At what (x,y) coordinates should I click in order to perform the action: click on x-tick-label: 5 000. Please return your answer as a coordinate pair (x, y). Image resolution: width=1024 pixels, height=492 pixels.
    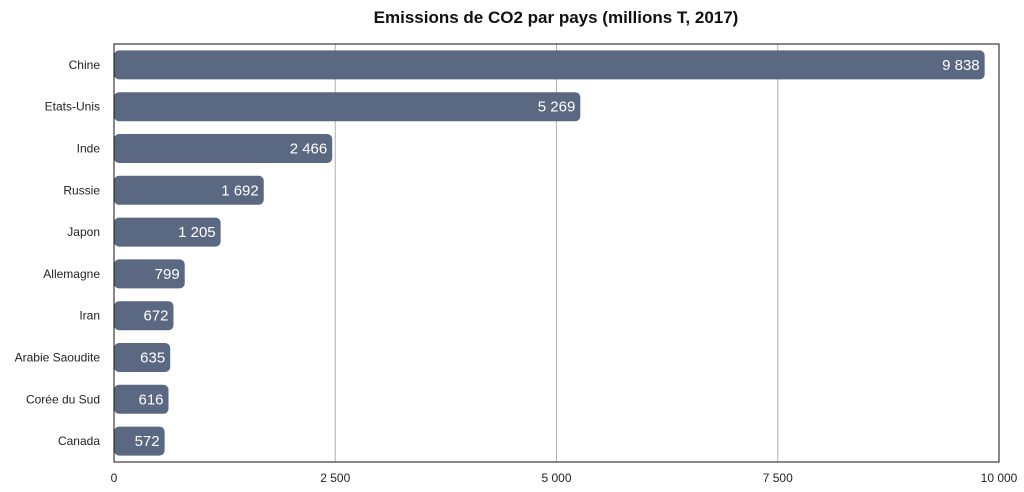
    Looking at the image, I should click on (556, 478).